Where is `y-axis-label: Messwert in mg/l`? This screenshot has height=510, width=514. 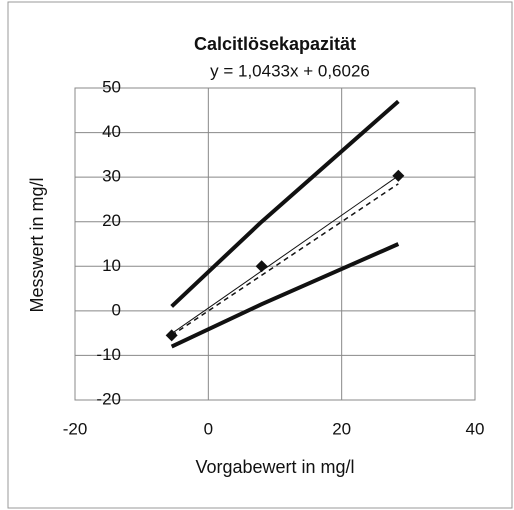
y-axis-label: Messwert in mg/l is located at coordinates (37, 244).